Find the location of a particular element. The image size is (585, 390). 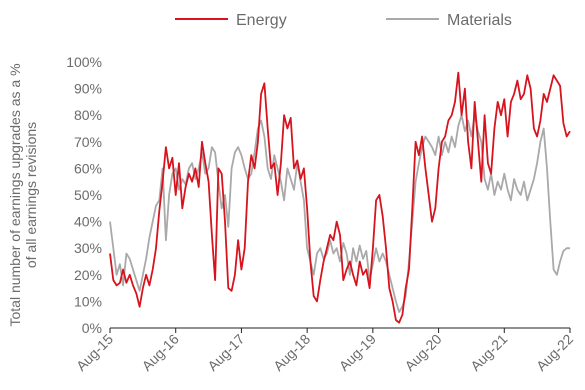

x-tick-label: Aug-15 is located at coordinates (94, 352).